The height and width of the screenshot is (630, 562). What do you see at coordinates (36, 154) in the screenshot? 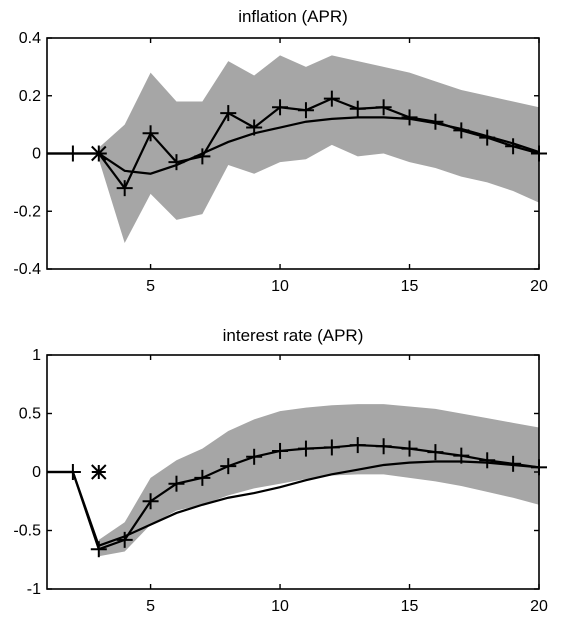
I see `inflation-y-tick-label: 0` at bounding box center [36, 154].